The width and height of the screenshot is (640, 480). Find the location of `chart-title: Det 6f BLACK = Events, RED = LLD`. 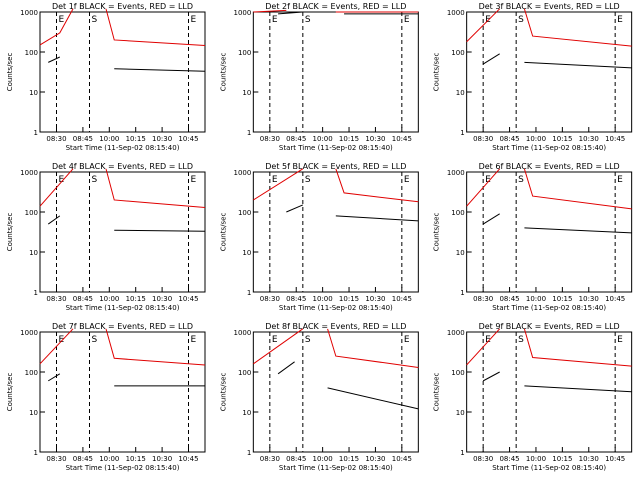

chart-title: Det 6f BLACK = Events, RED = LLD is located at coordinates (549, 166).